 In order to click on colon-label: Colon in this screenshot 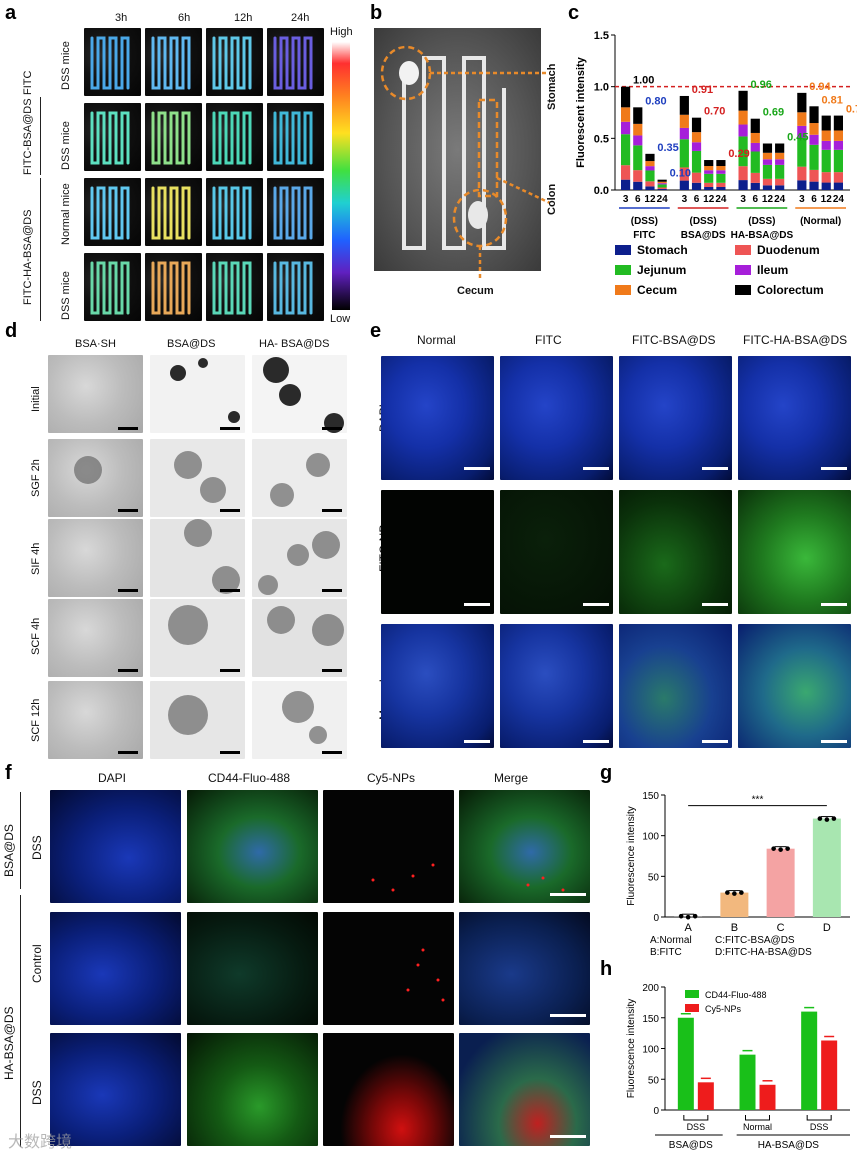, I will do `click(552, 199)`.